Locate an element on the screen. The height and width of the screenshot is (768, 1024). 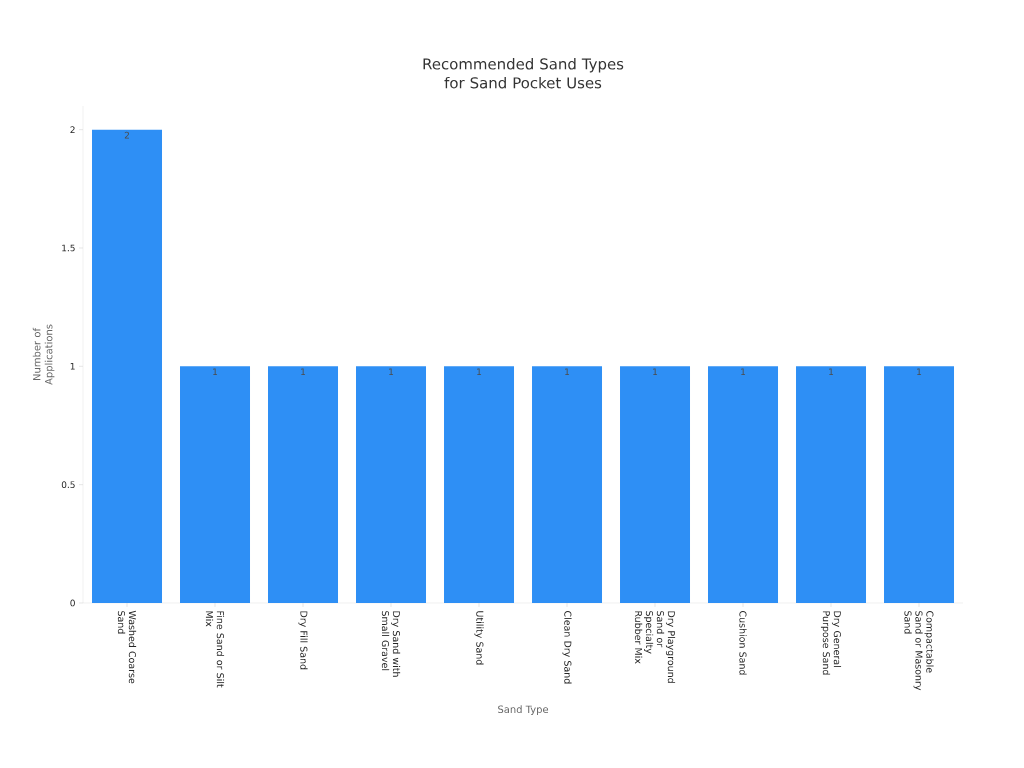
x-tick-label: Dry Fill Sand is located at coordinates (303, 640).